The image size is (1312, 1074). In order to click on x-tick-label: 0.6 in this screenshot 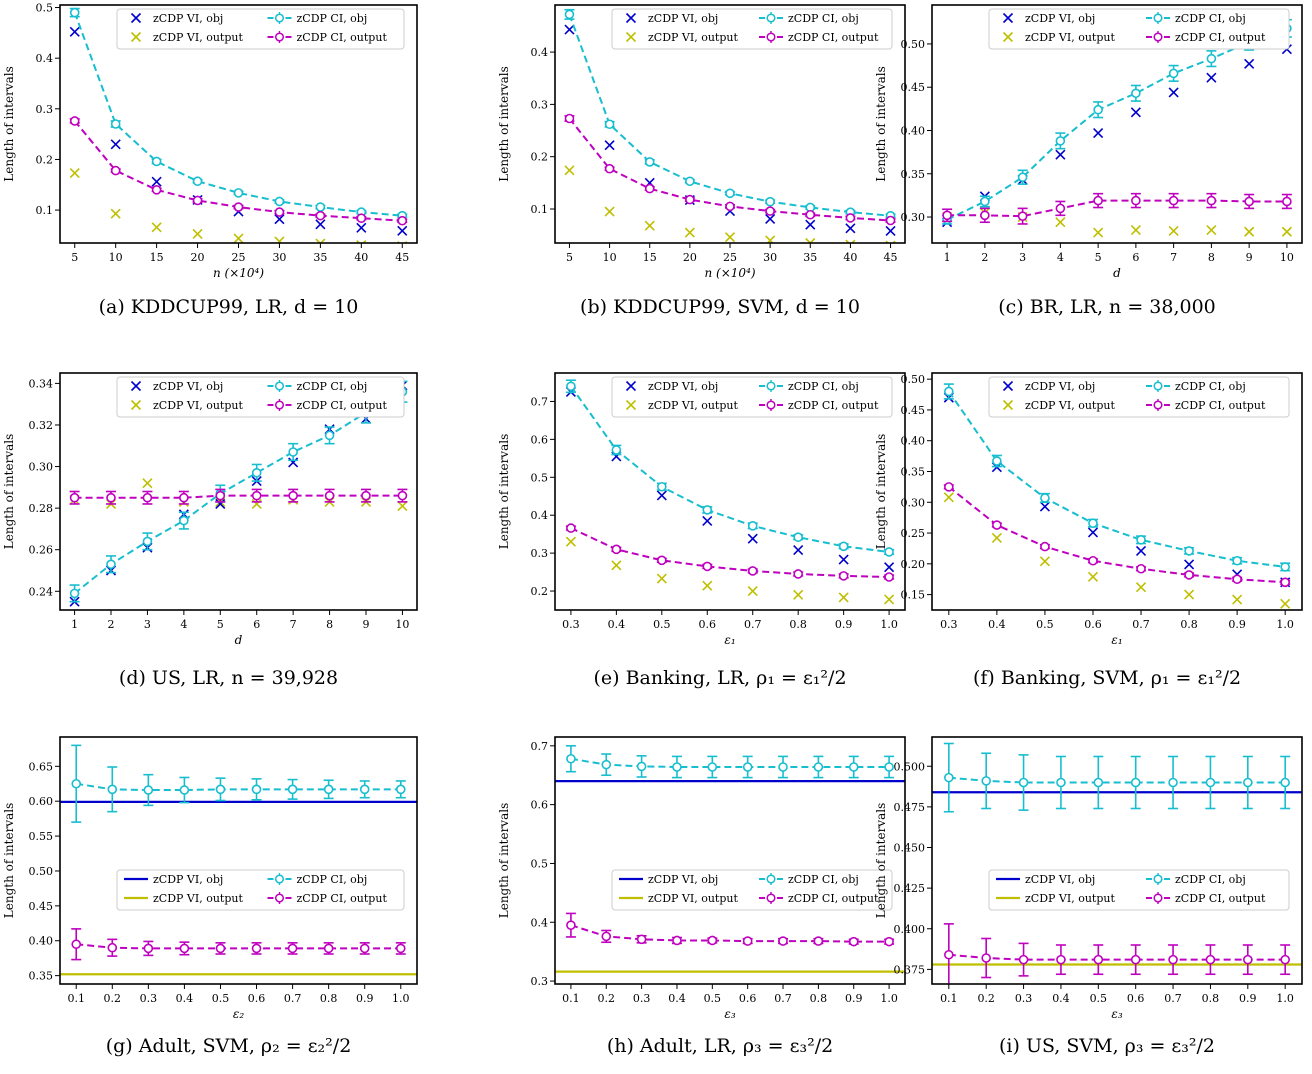, I will do `click(1093, 624)`.